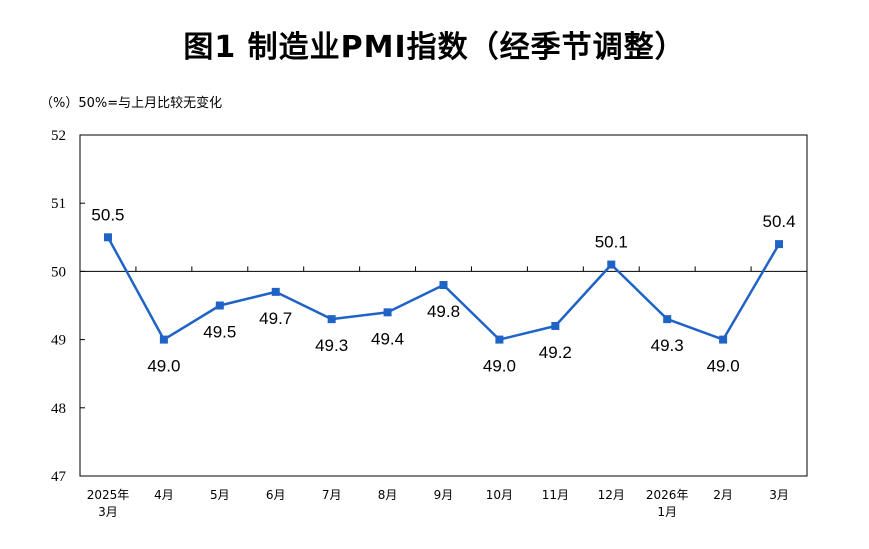 This screenshot has height=549, width=869. I want to click on data-label: 49.2, so click(555, 352).